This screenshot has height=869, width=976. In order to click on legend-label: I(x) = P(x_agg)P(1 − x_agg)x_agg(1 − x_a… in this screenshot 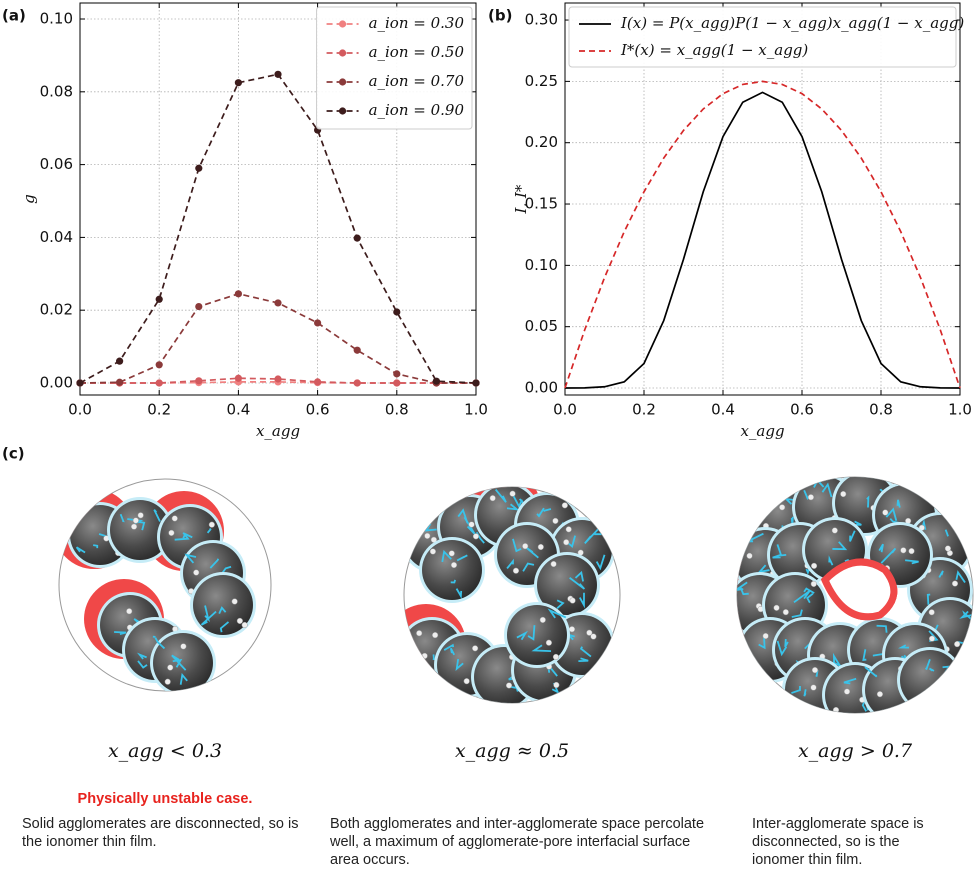, I will do `click(792, 23)`.